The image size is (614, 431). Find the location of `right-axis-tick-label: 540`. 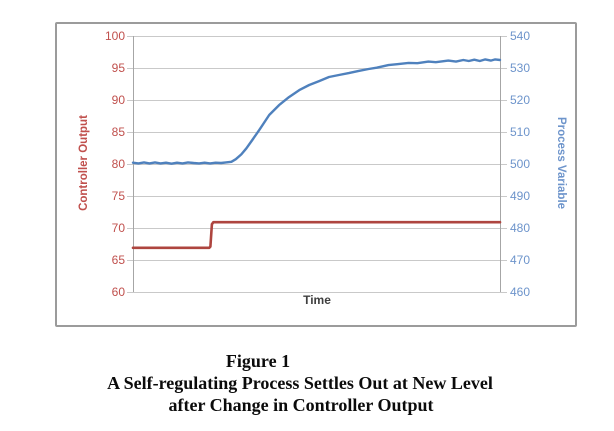

right-axis-tick-label: 540 is located at coordinates (520, 36).